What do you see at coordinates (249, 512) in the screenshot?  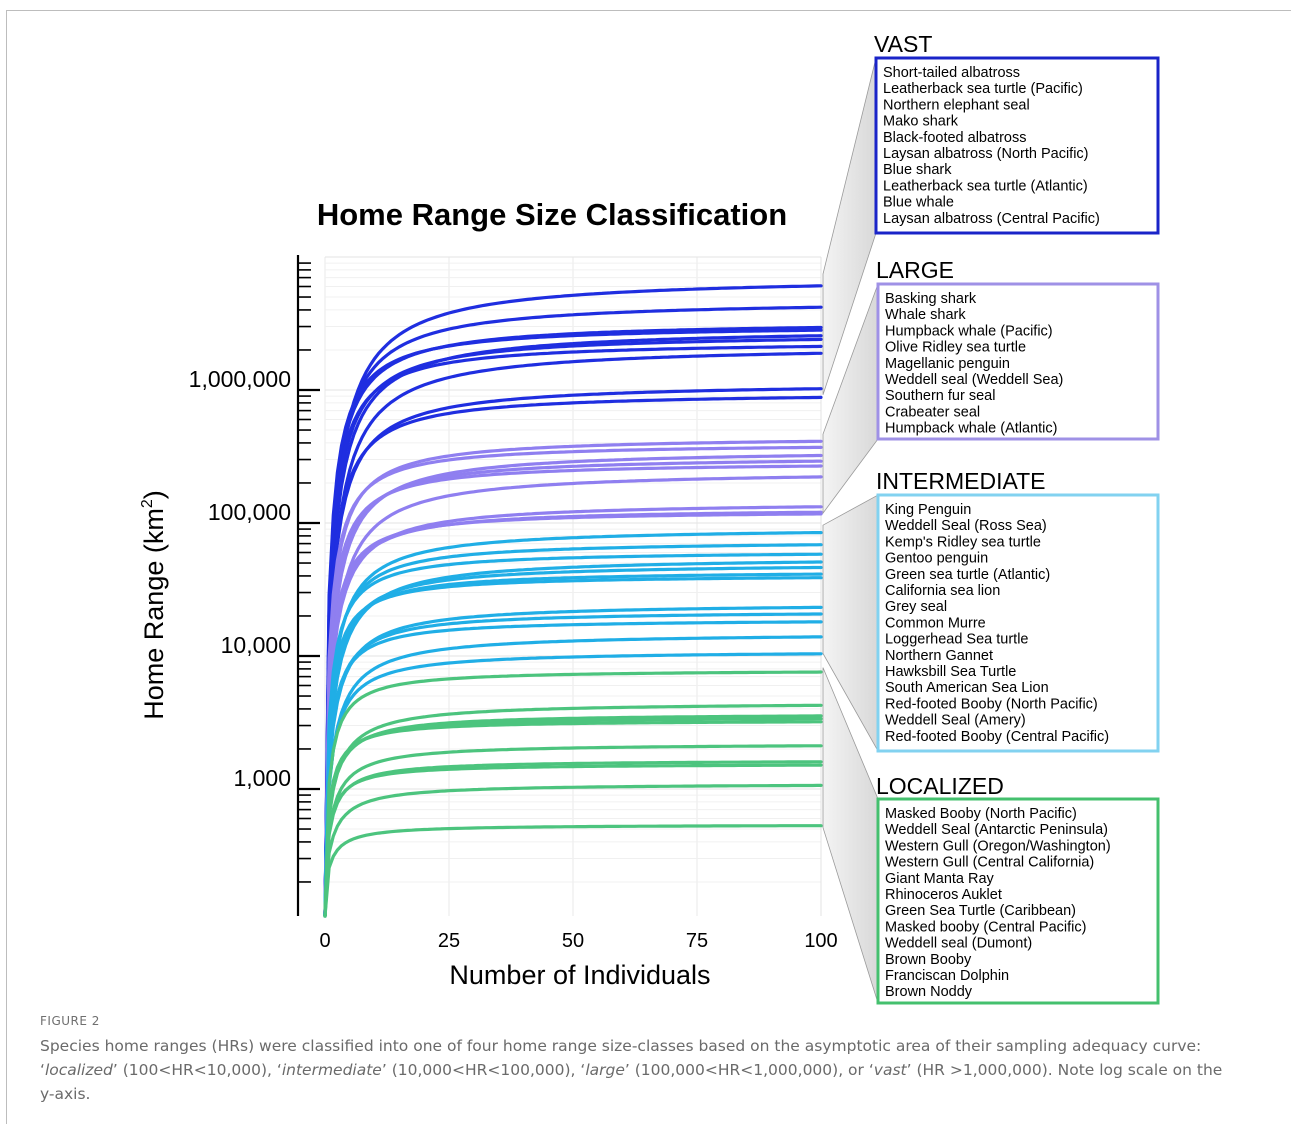 I see `y-tick-label: 100,000` at bounding box center [249, 512].